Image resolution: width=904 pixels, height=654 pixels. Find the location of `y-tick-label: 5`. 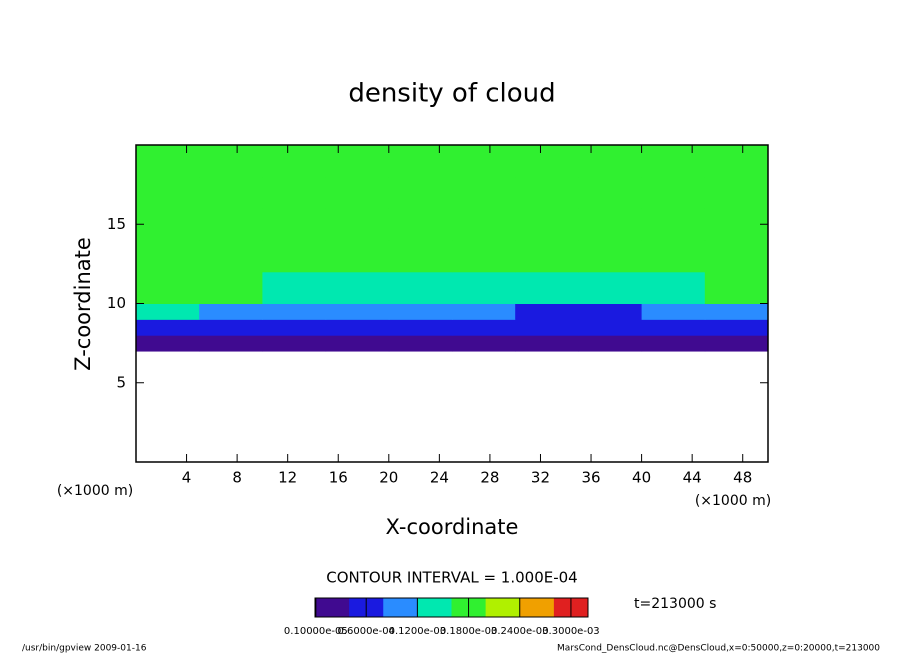

y-tick-label: 5 is located at coordinates (121, 382).